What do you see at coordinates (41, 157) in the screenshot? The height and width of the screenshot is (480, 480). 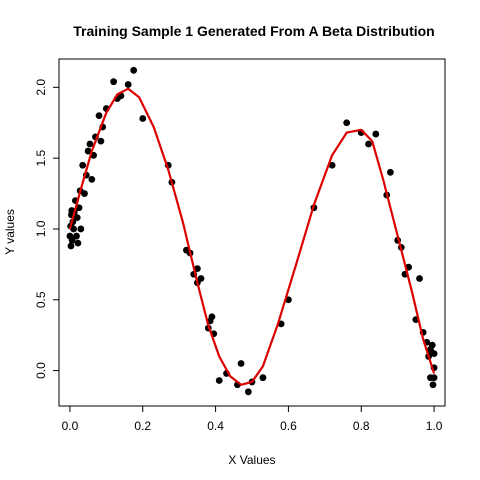 I see `y-tick-label: 1.5` at bounding box center [41, 157].